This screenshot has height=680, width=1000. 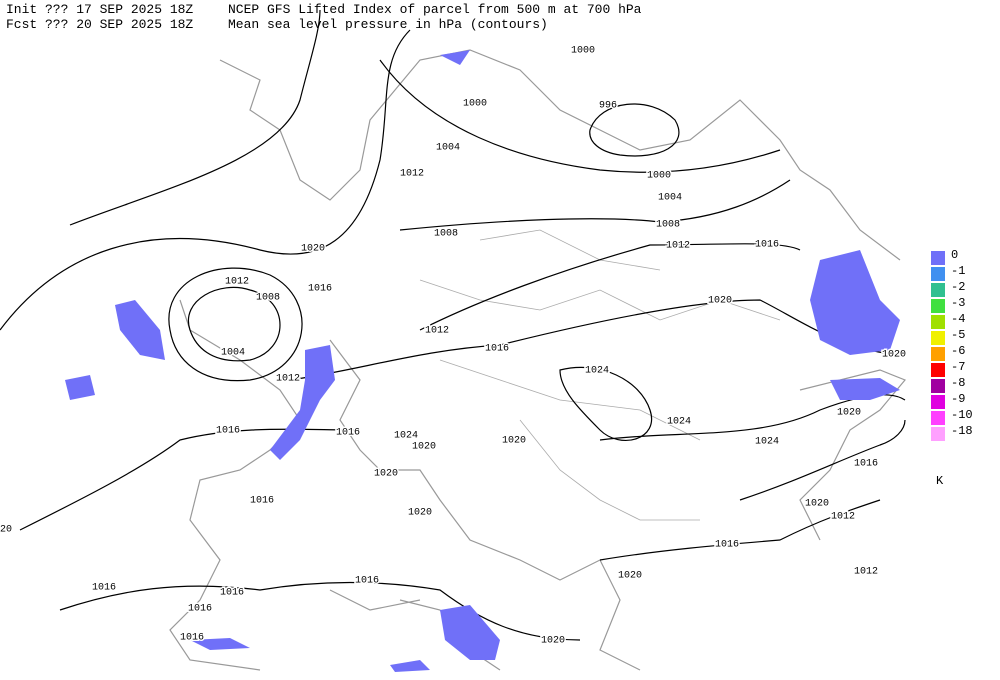 I want to click on legend-label: -8, so click(x=958, y=383).